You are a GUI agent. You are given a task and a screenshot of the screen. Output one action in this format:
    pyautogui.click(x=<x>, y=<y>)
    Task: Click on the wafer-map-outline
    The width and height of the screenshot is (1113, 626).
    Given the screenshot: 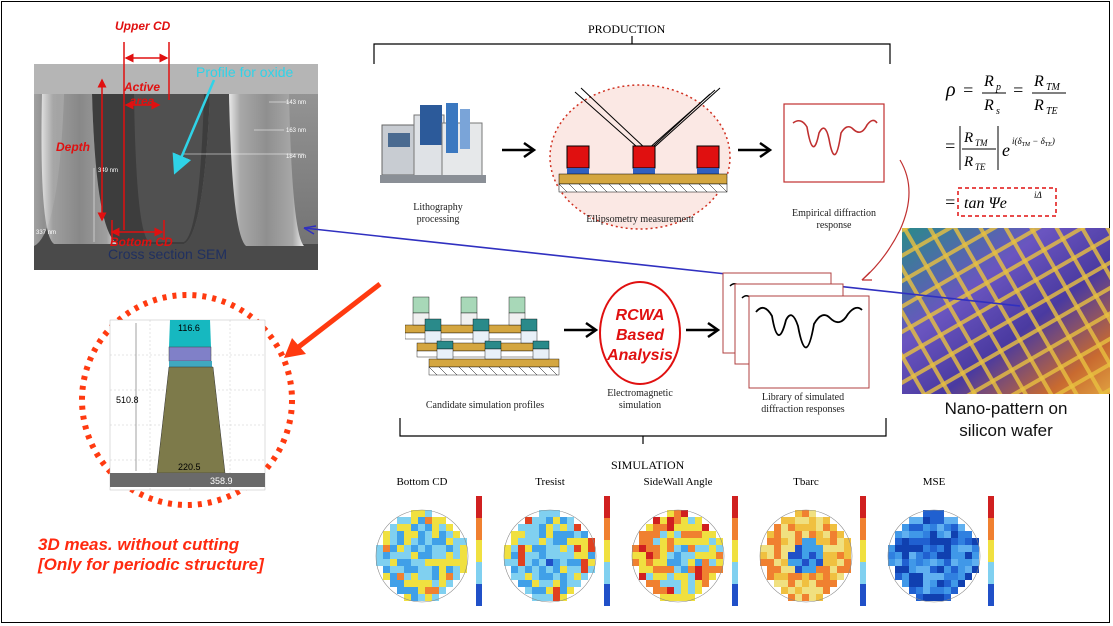 What is the action you would take?
    pyautogui.click(x=934, y=556)
    